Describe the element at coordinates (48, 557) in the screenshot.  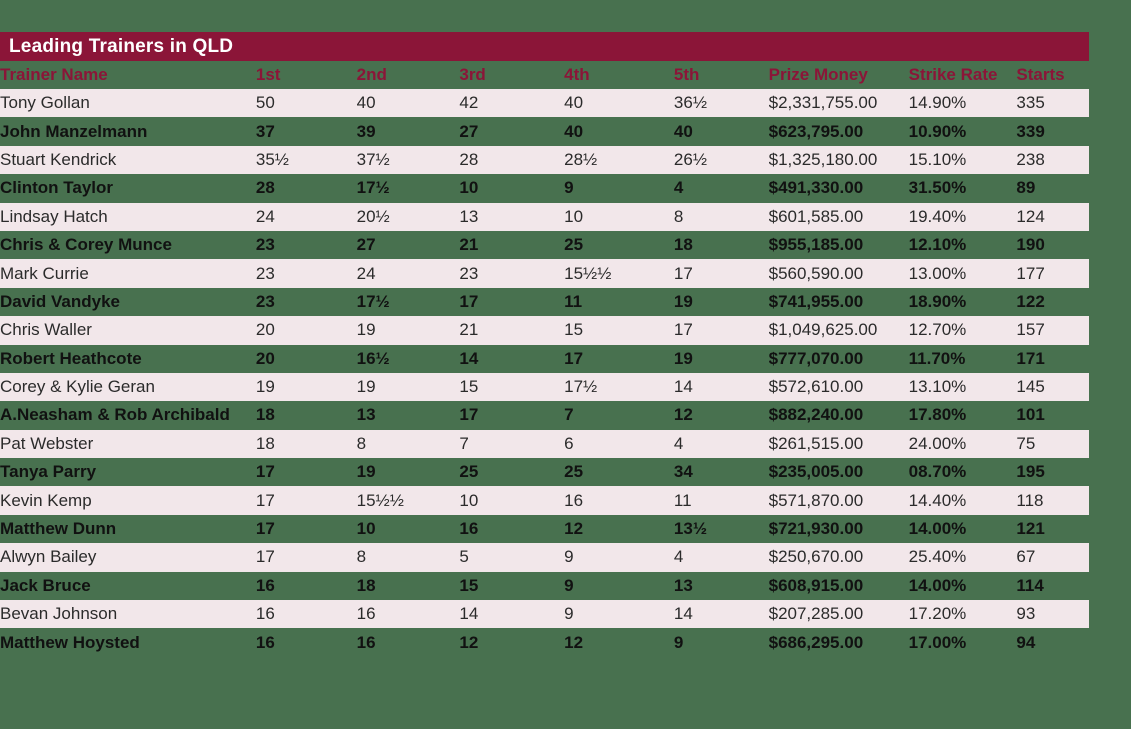
I see `trainer-name-cell: Alwyn Bailey` at that location.